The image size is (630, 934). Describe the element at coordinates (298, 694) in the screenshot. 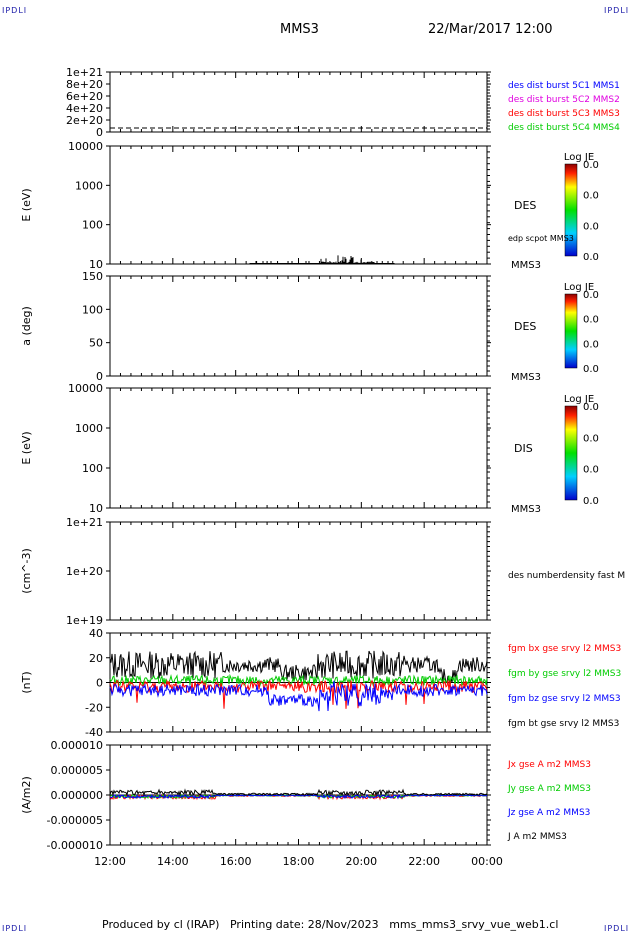

I see `bx-trace` at that location.